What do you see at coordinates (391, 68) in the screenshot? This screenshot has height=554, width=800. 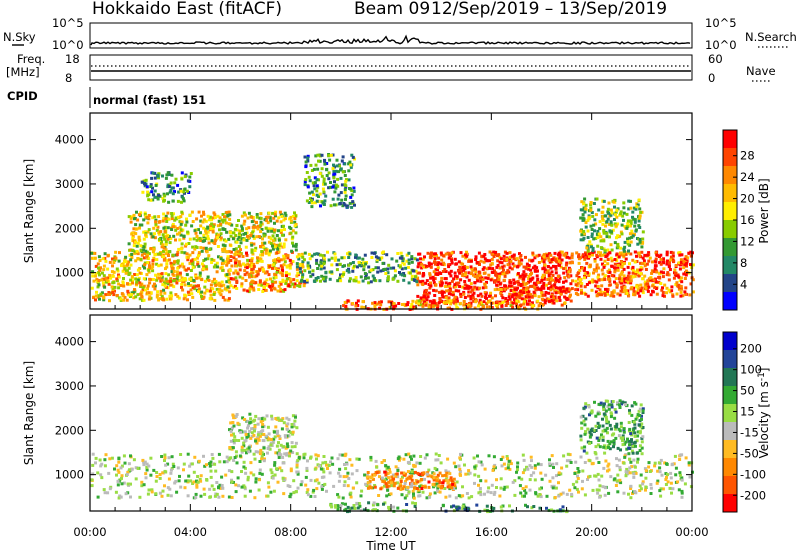 I see `freq-panel: Freq. [MHz] 18 8 60 0 Nave` at bounding box center [391, 68].